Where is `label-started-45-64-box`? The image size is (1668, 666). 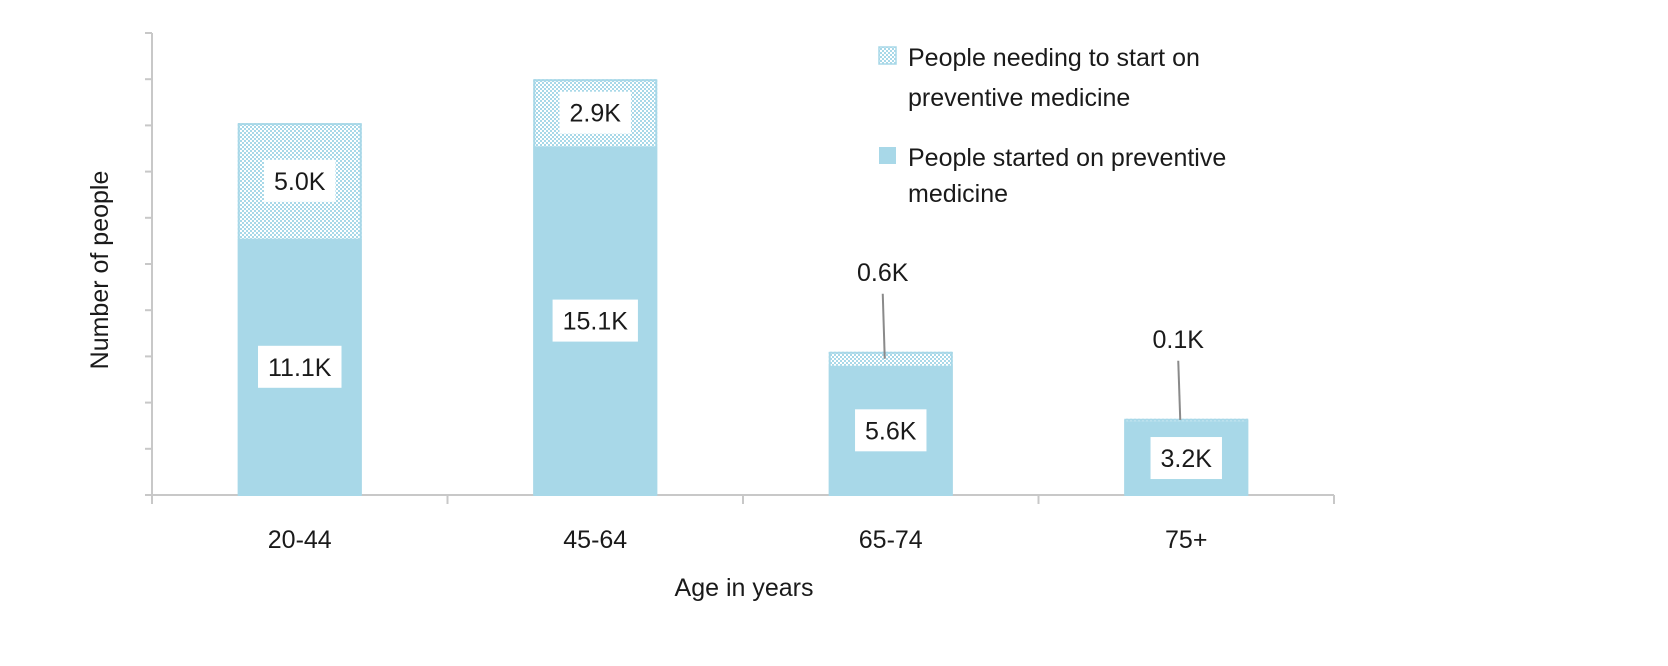
label-started-45-64-box is located at coordinates (595, 320).